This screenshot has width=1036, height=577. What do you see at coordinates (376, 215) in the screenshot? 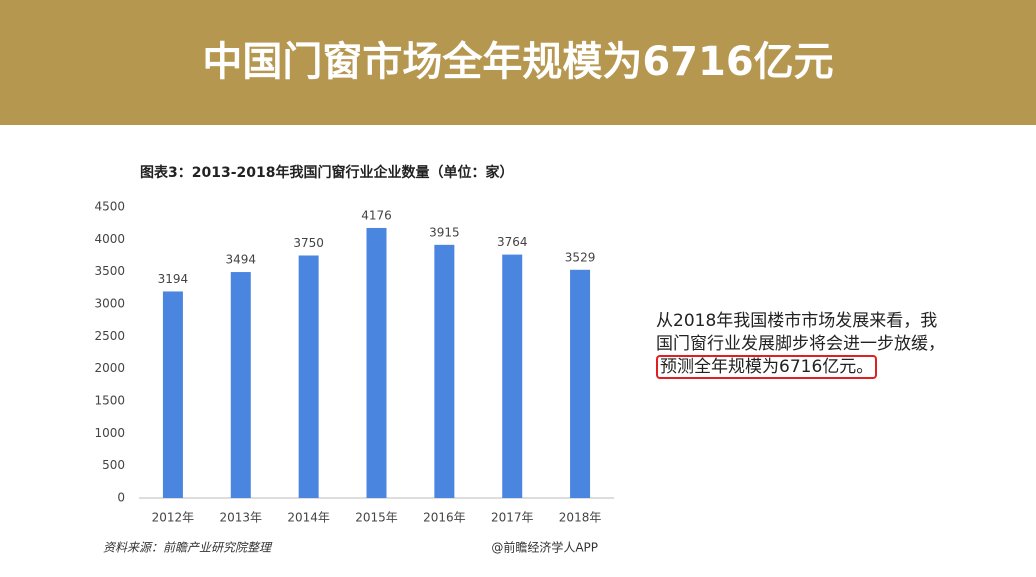
I see `data-label: 4176` at bounding box center [376, 215].